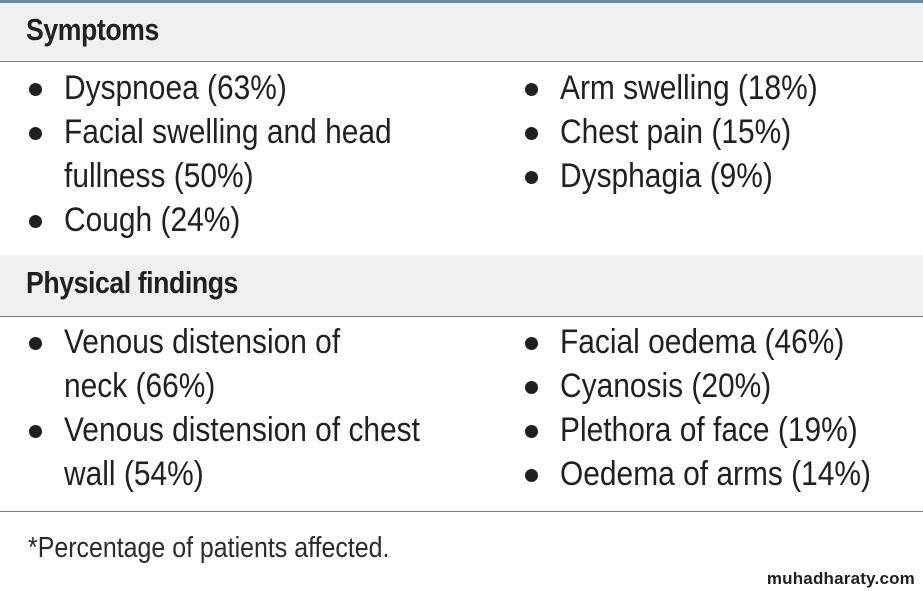 This screenshot has height=591, width=923. I want to click on watermark: muhadharaty.com, so click(840, 578).